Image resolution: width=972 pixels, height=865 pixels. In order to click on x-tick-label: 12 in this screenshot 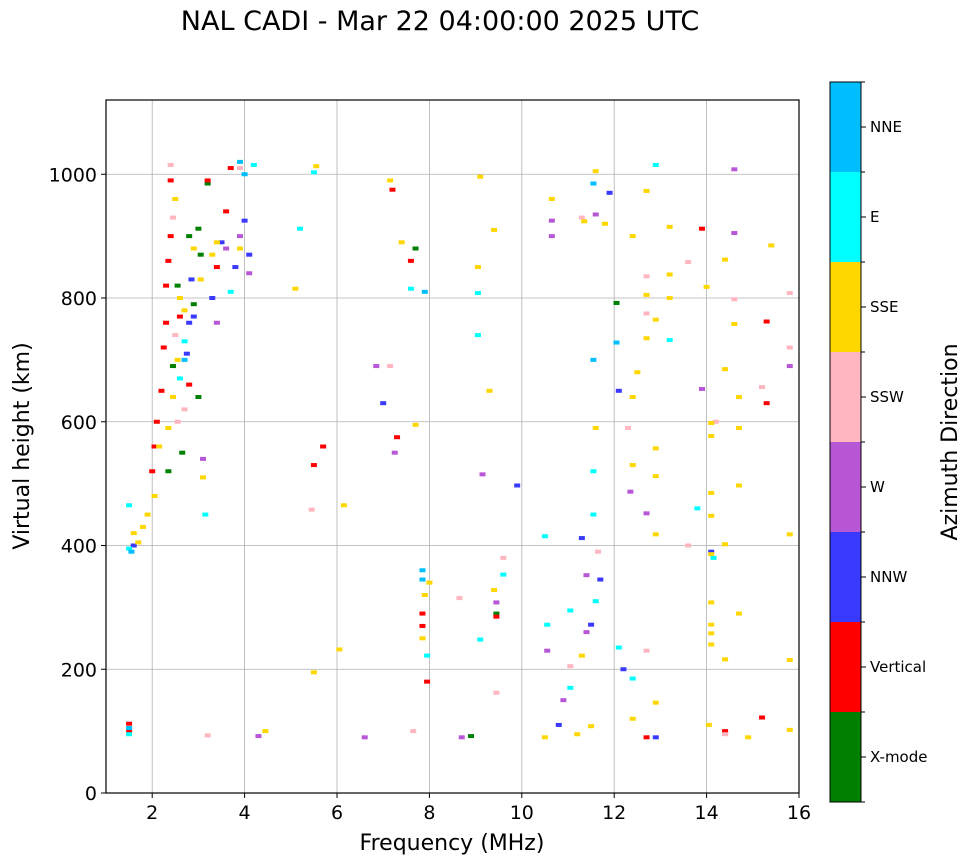, I will do `click(614, 813)`.